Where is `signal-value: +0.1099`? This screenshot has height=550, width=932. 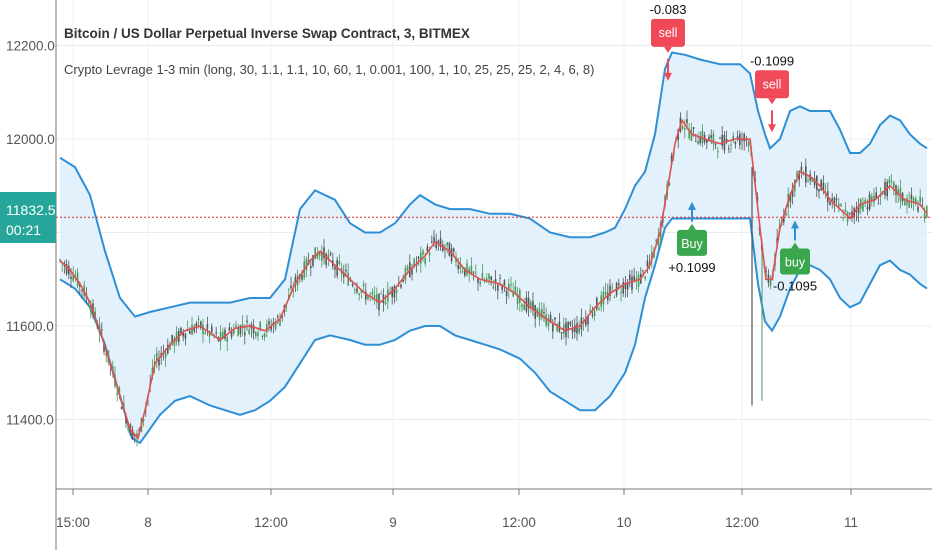
signal-value: +0.1099 is located at coordinates (691, 267).